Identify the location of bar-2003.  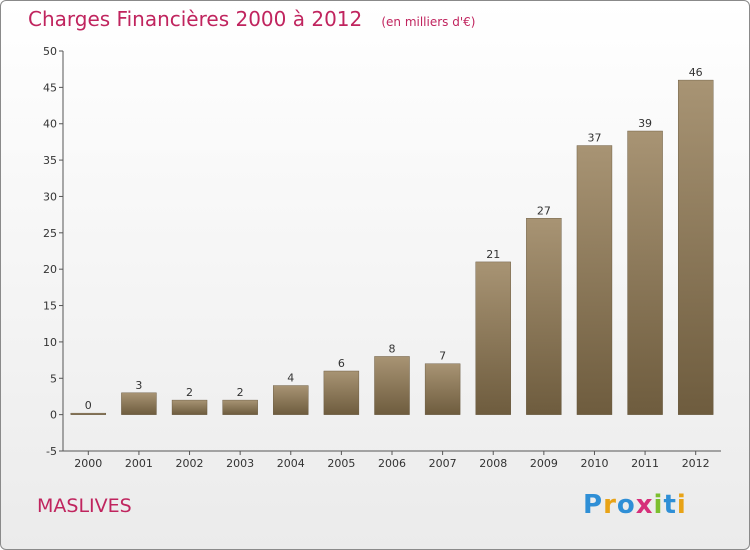
(240, 407).